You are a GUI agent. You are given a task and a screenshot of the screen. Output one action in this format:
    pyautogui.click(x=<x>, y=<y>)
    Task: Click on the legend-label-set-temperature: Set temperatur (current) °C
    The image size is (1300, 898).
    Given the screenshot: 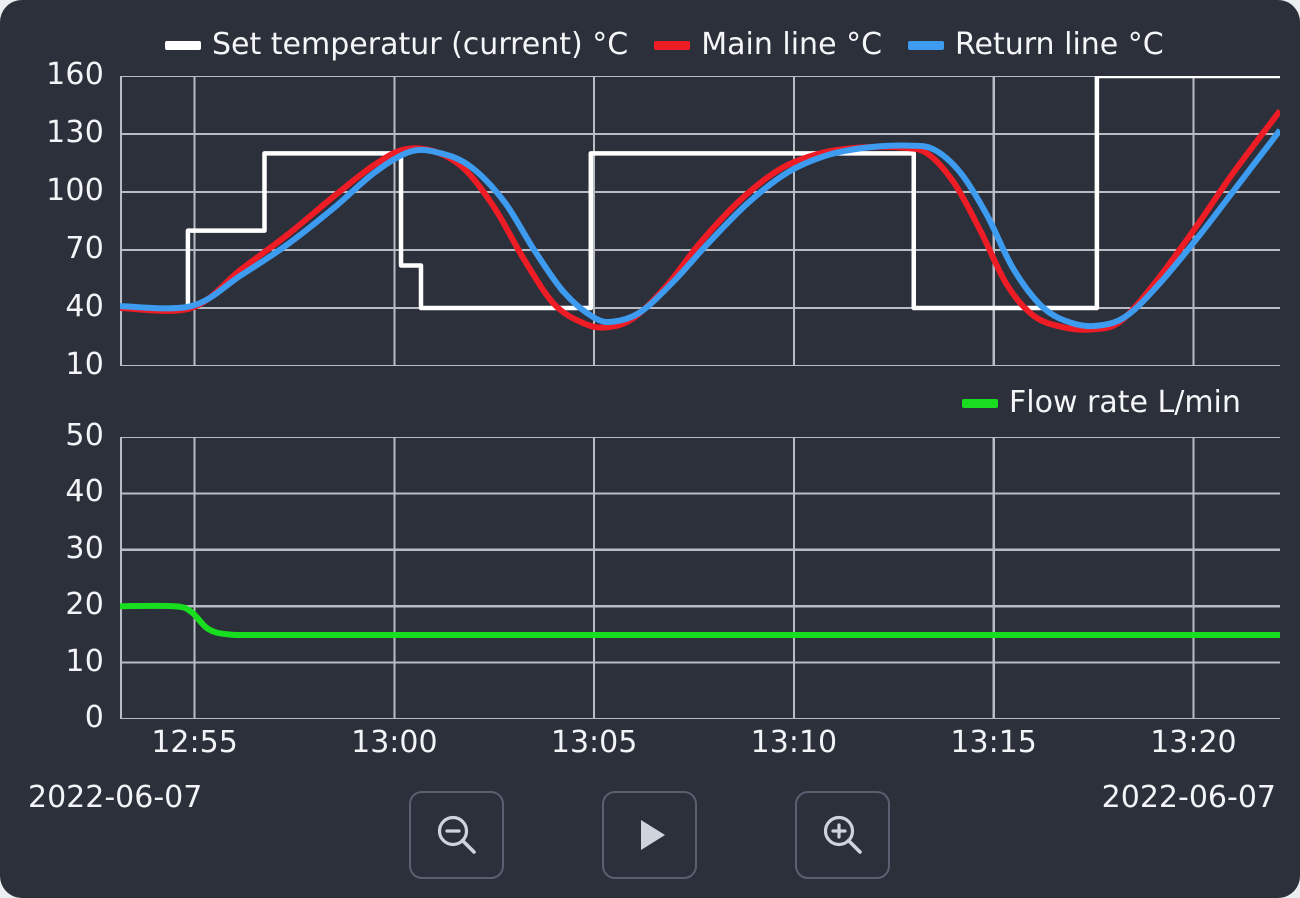 What is the action you would take?
    pyautogui.click(x=420, y=44)
    